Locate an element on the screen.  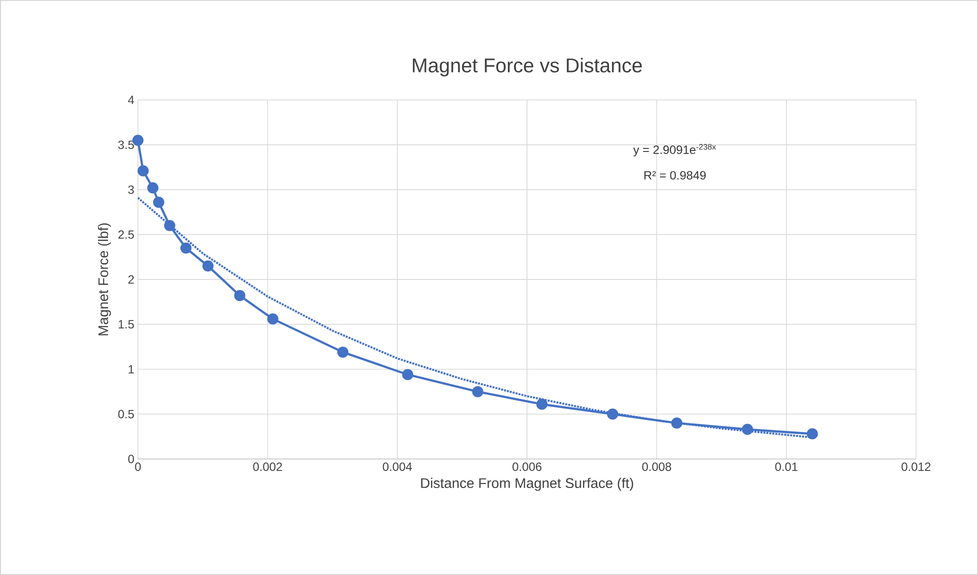
x-tick-label: 0.01 is located at coordinates (786, 467).